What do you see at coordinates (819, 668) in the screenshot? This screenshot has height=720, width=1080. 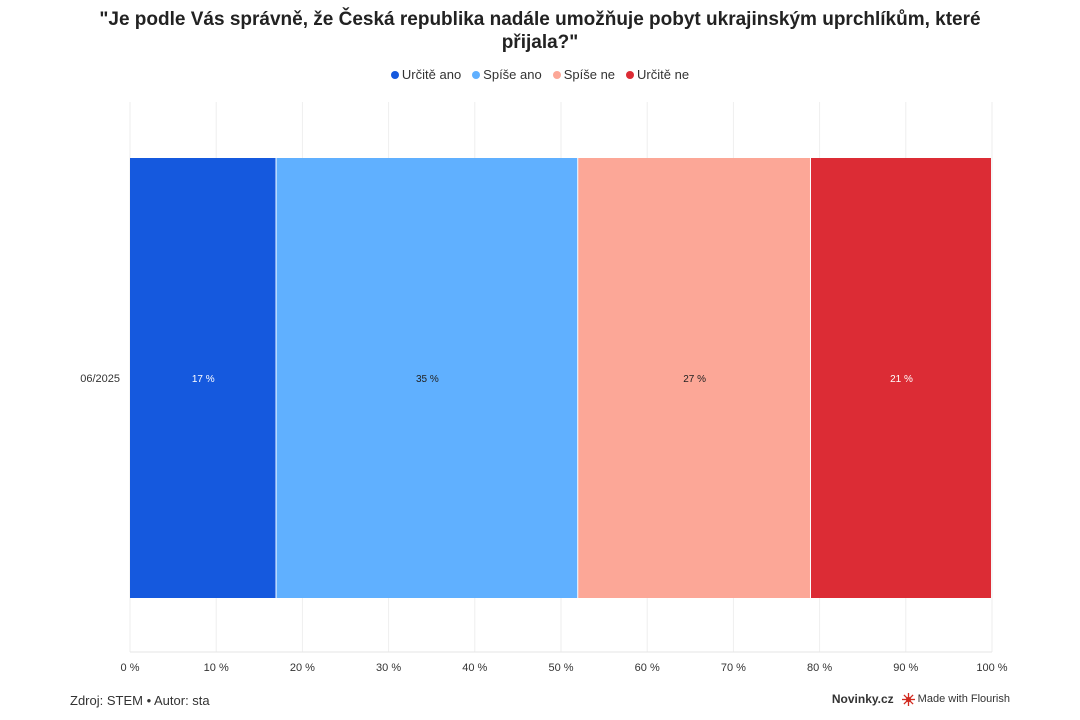 I see `x-tick-label: 80 %` at bounding box center [819, 668].